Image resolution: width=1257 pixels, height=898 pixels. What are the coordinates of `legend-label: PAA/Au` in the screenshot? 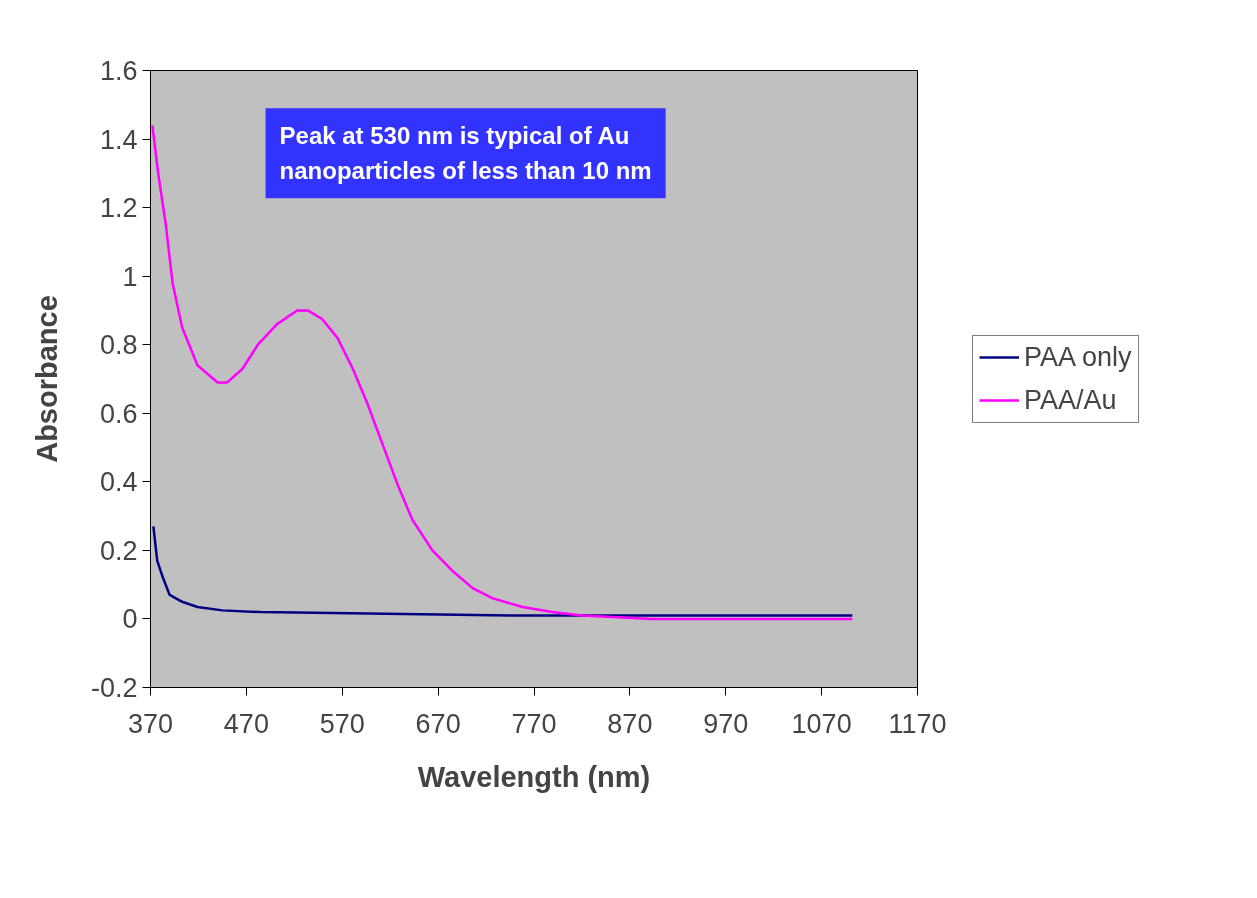 It's located at (1070, 400).